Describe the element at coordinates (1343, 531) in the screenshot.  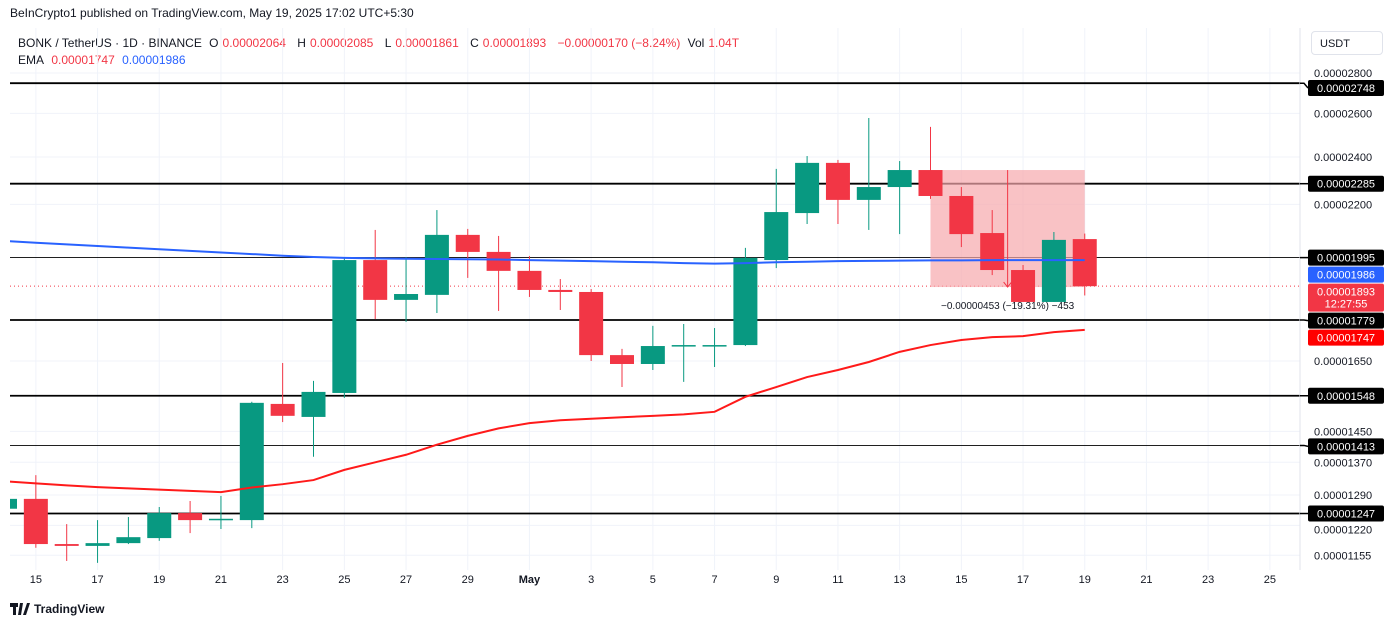
I see `y-tick-label: 0.00001220` at that location.